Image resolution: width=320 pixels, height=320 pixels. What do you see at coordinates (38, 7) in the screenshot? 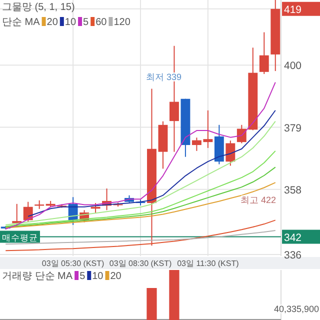
I see `chart-title: 그물망 (5, 1, 15)` at bounding box center [38, 7].